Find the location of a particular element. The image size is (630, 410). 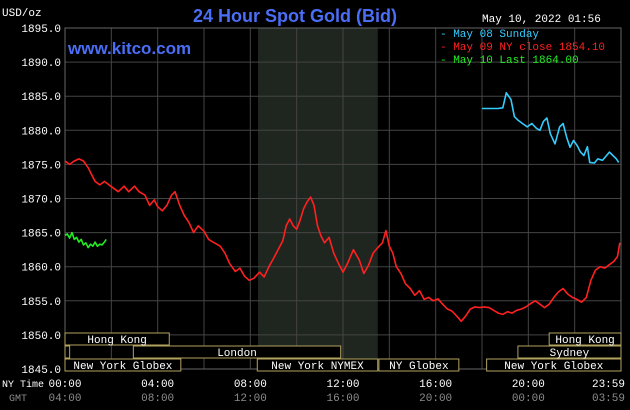

gmt-axis-label: GMT is located at coordinates (18, 399).